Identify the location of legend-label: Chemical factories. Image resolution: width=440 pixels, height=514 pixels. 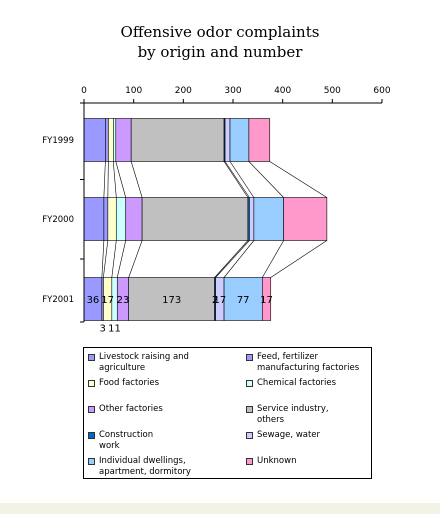
(297, 383).